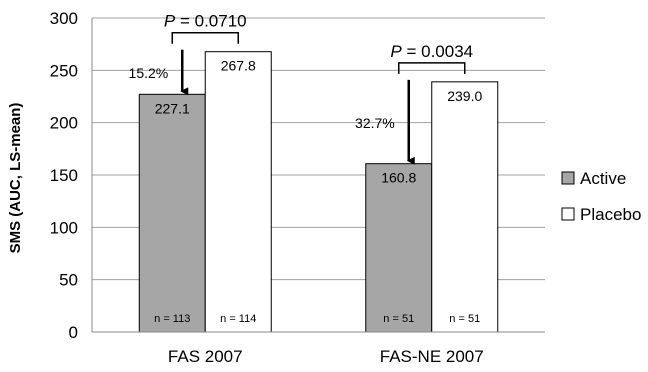 The image size is (648, 372). Describe the element at coordinates (205, 356) in the screenshot. I see `x-category-label: FAS 2007` at that location.